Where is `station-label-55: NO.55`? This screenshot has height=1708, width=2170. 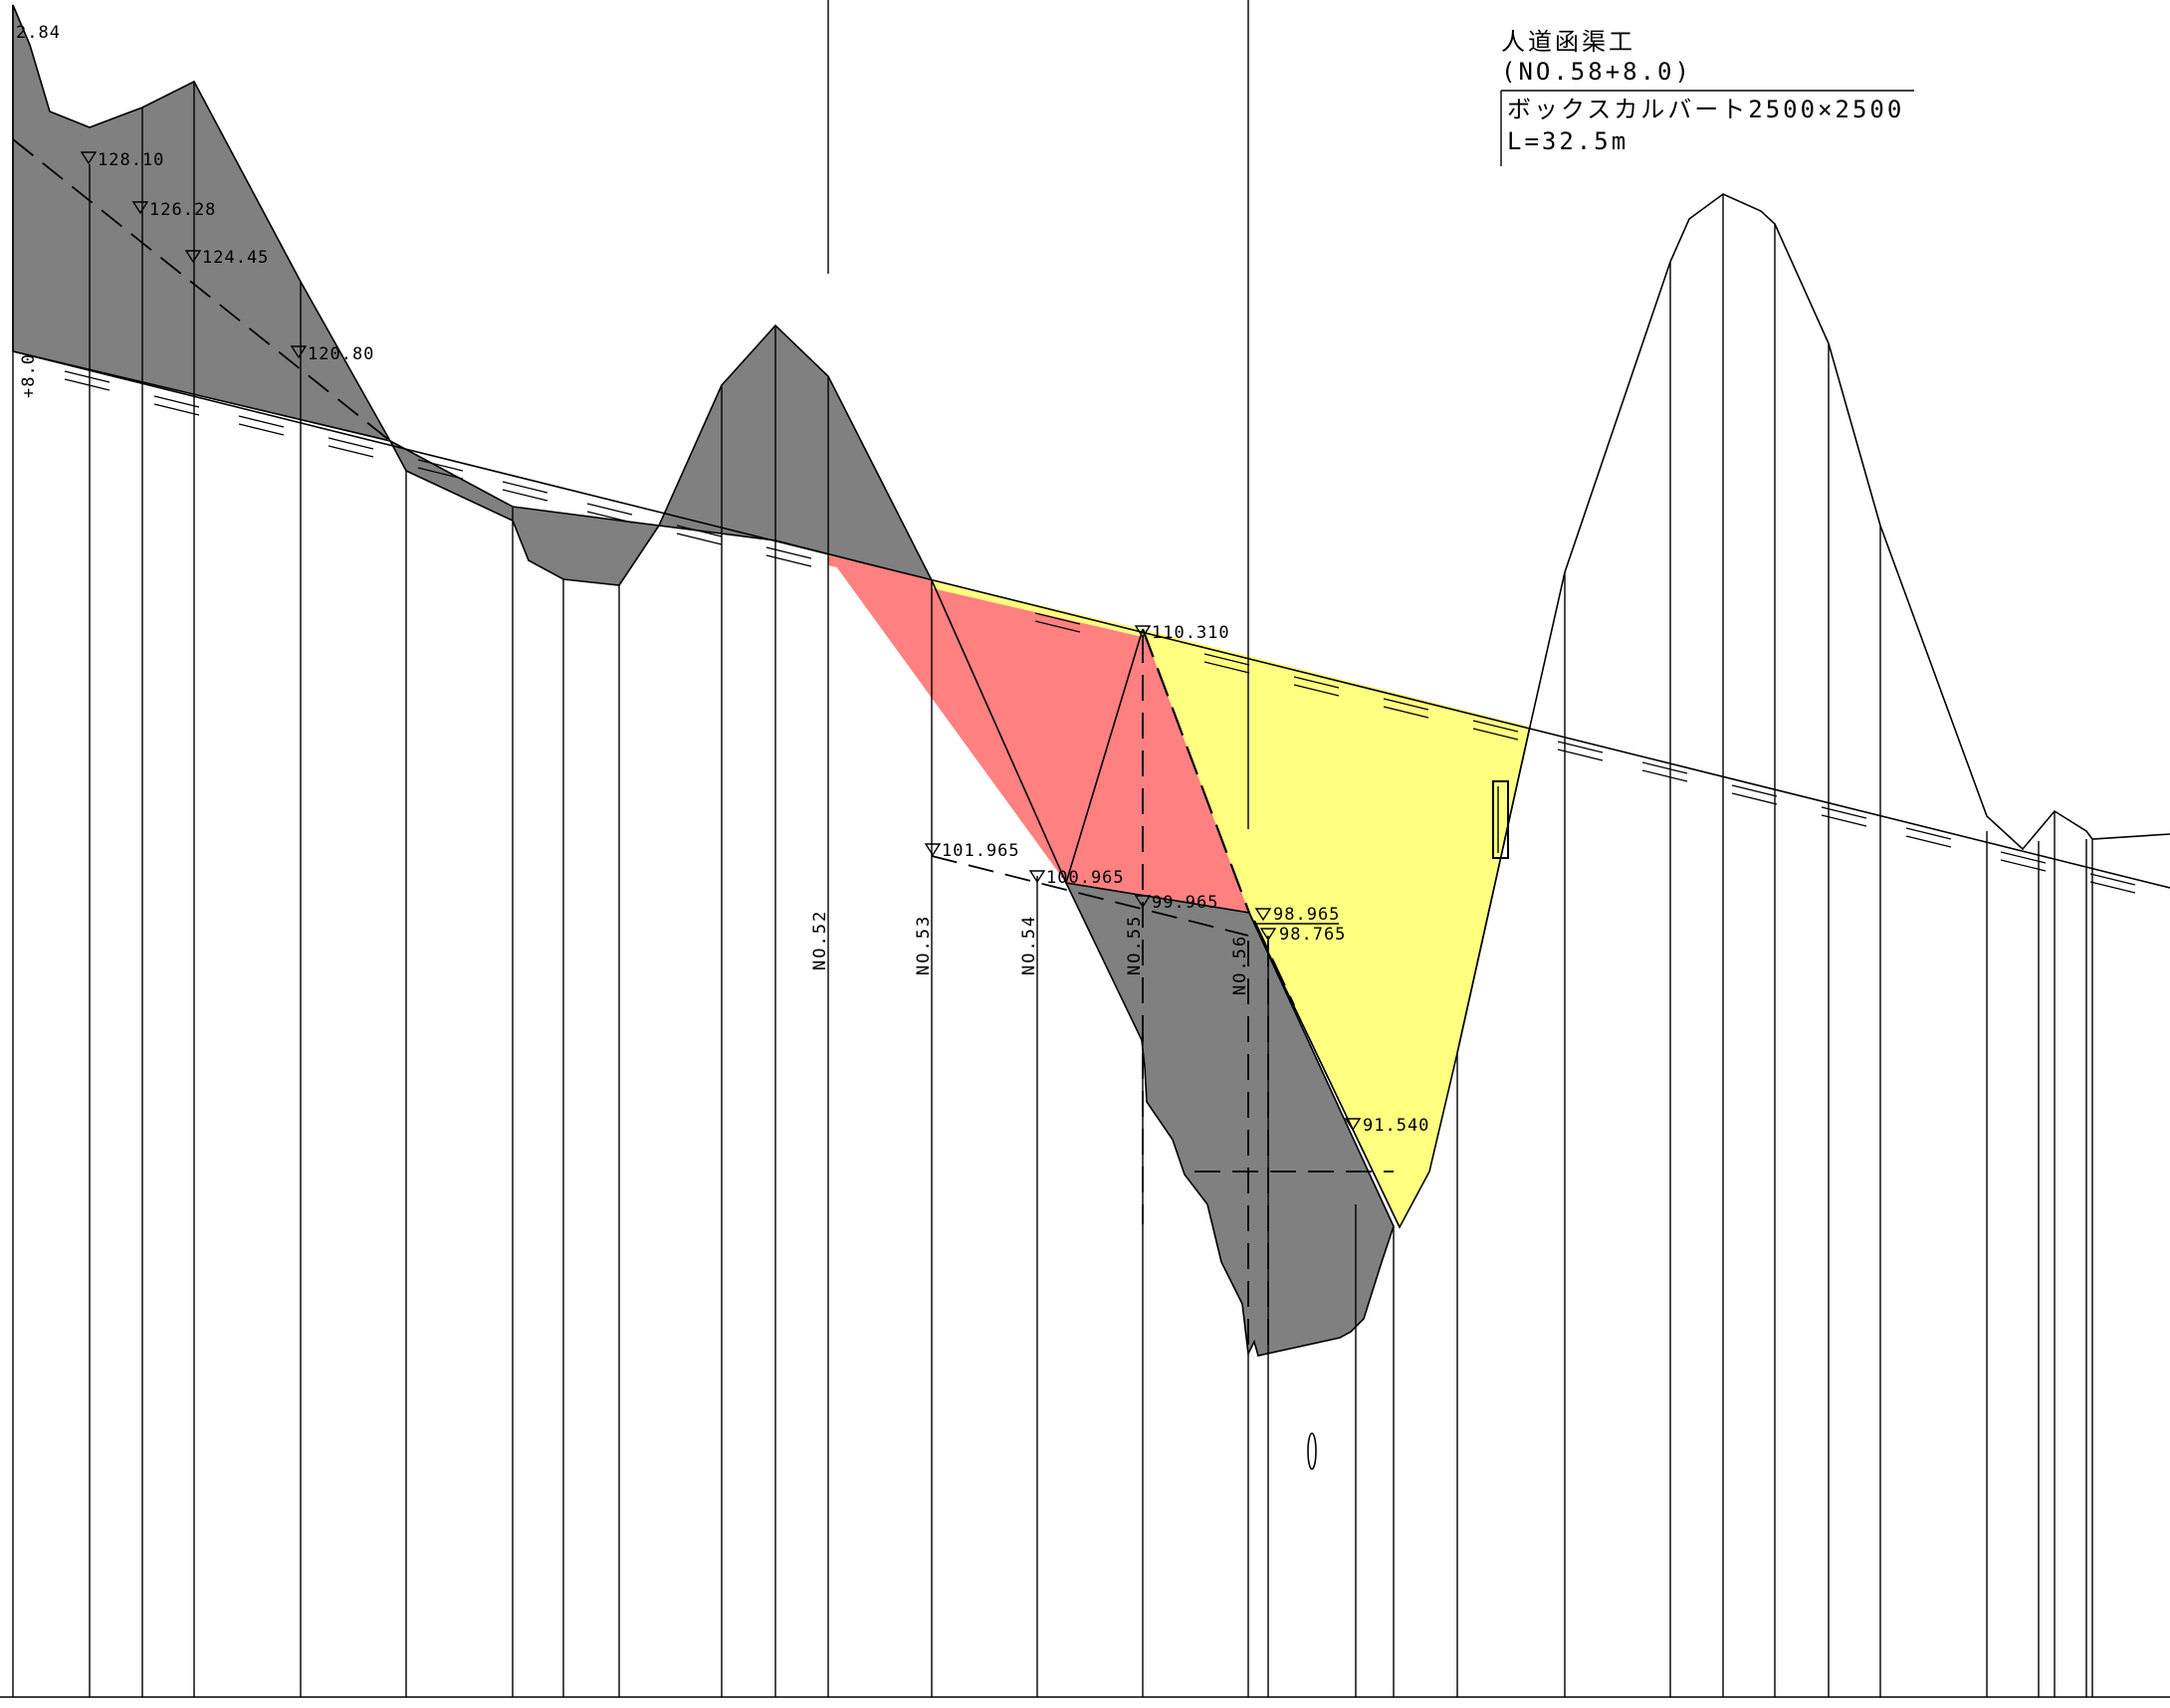
station-label-55: NO.55 is located at coordinates (1135, 945).